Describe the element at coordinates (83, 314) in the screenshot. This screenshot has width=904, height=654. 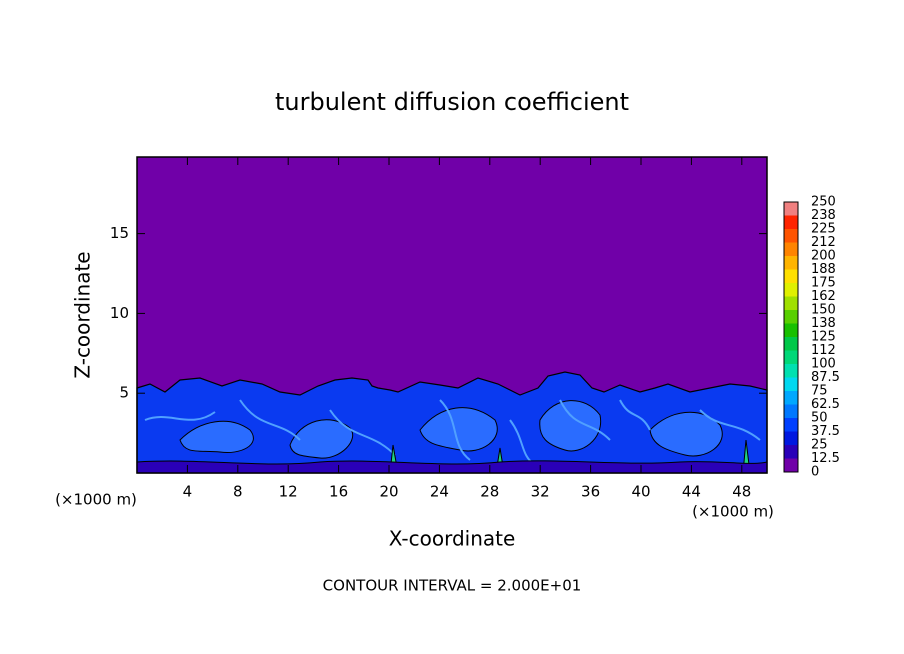
I see `y-axis-label: Z-coordinate` at that location.